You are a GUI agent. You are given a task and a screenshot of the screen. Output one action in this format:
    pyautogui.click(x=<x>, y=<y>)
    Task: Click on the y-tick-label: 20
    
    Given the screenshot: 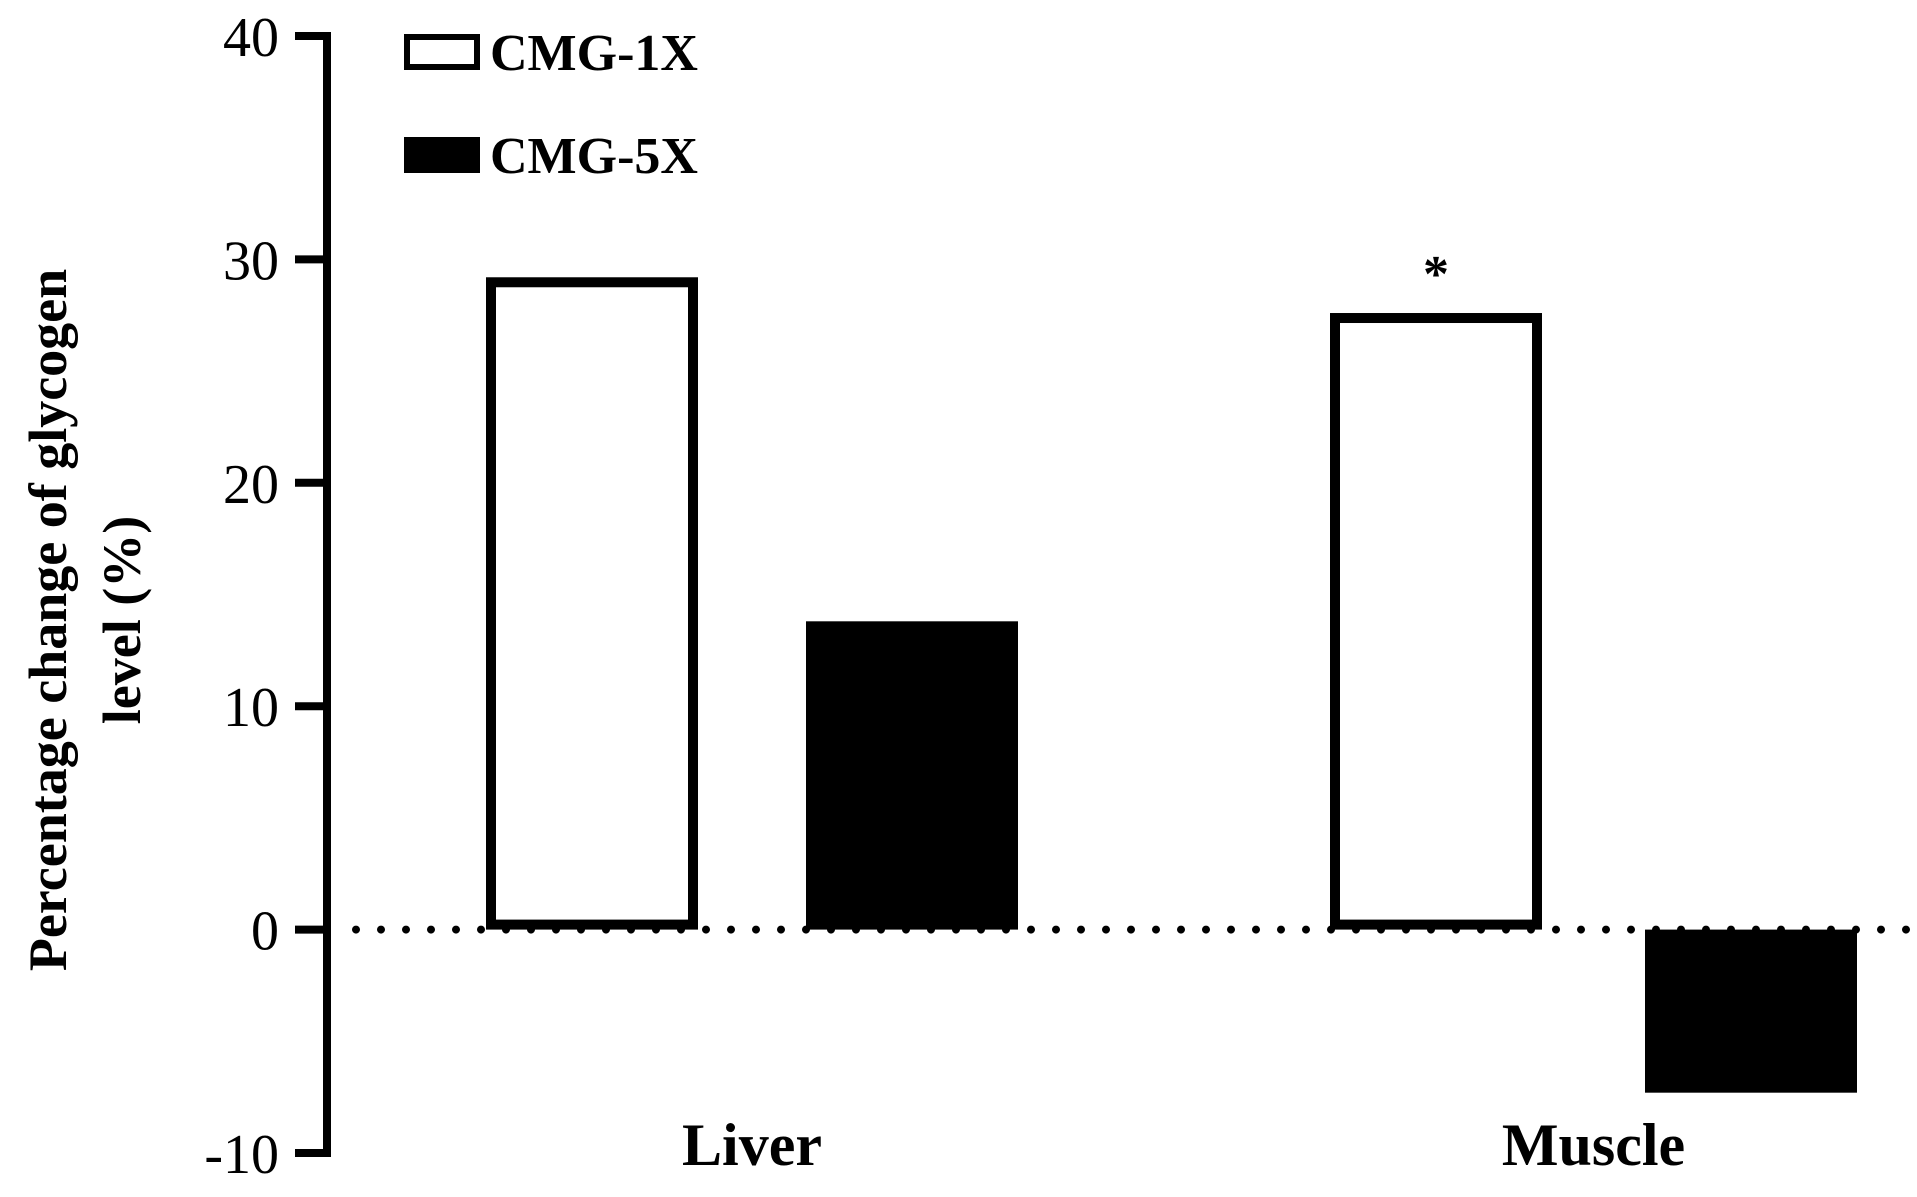 What is the action you would take?
    pyautogui.click(x=251, y=485)
    